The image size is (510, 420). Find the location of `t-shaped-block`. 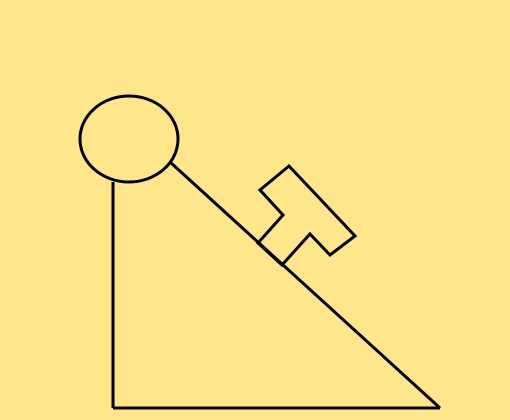

t-shaped-block is located at coordinates (306, 215).